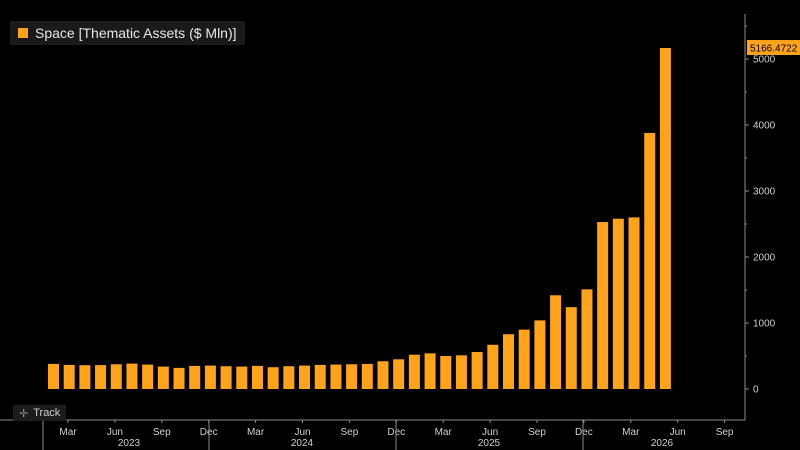  What do you see at coordinates (136, 33) in the screenshot?
I see `legend-label: Space [Thematic Assets ($ Mln)]` at bounding box center [136, 33].